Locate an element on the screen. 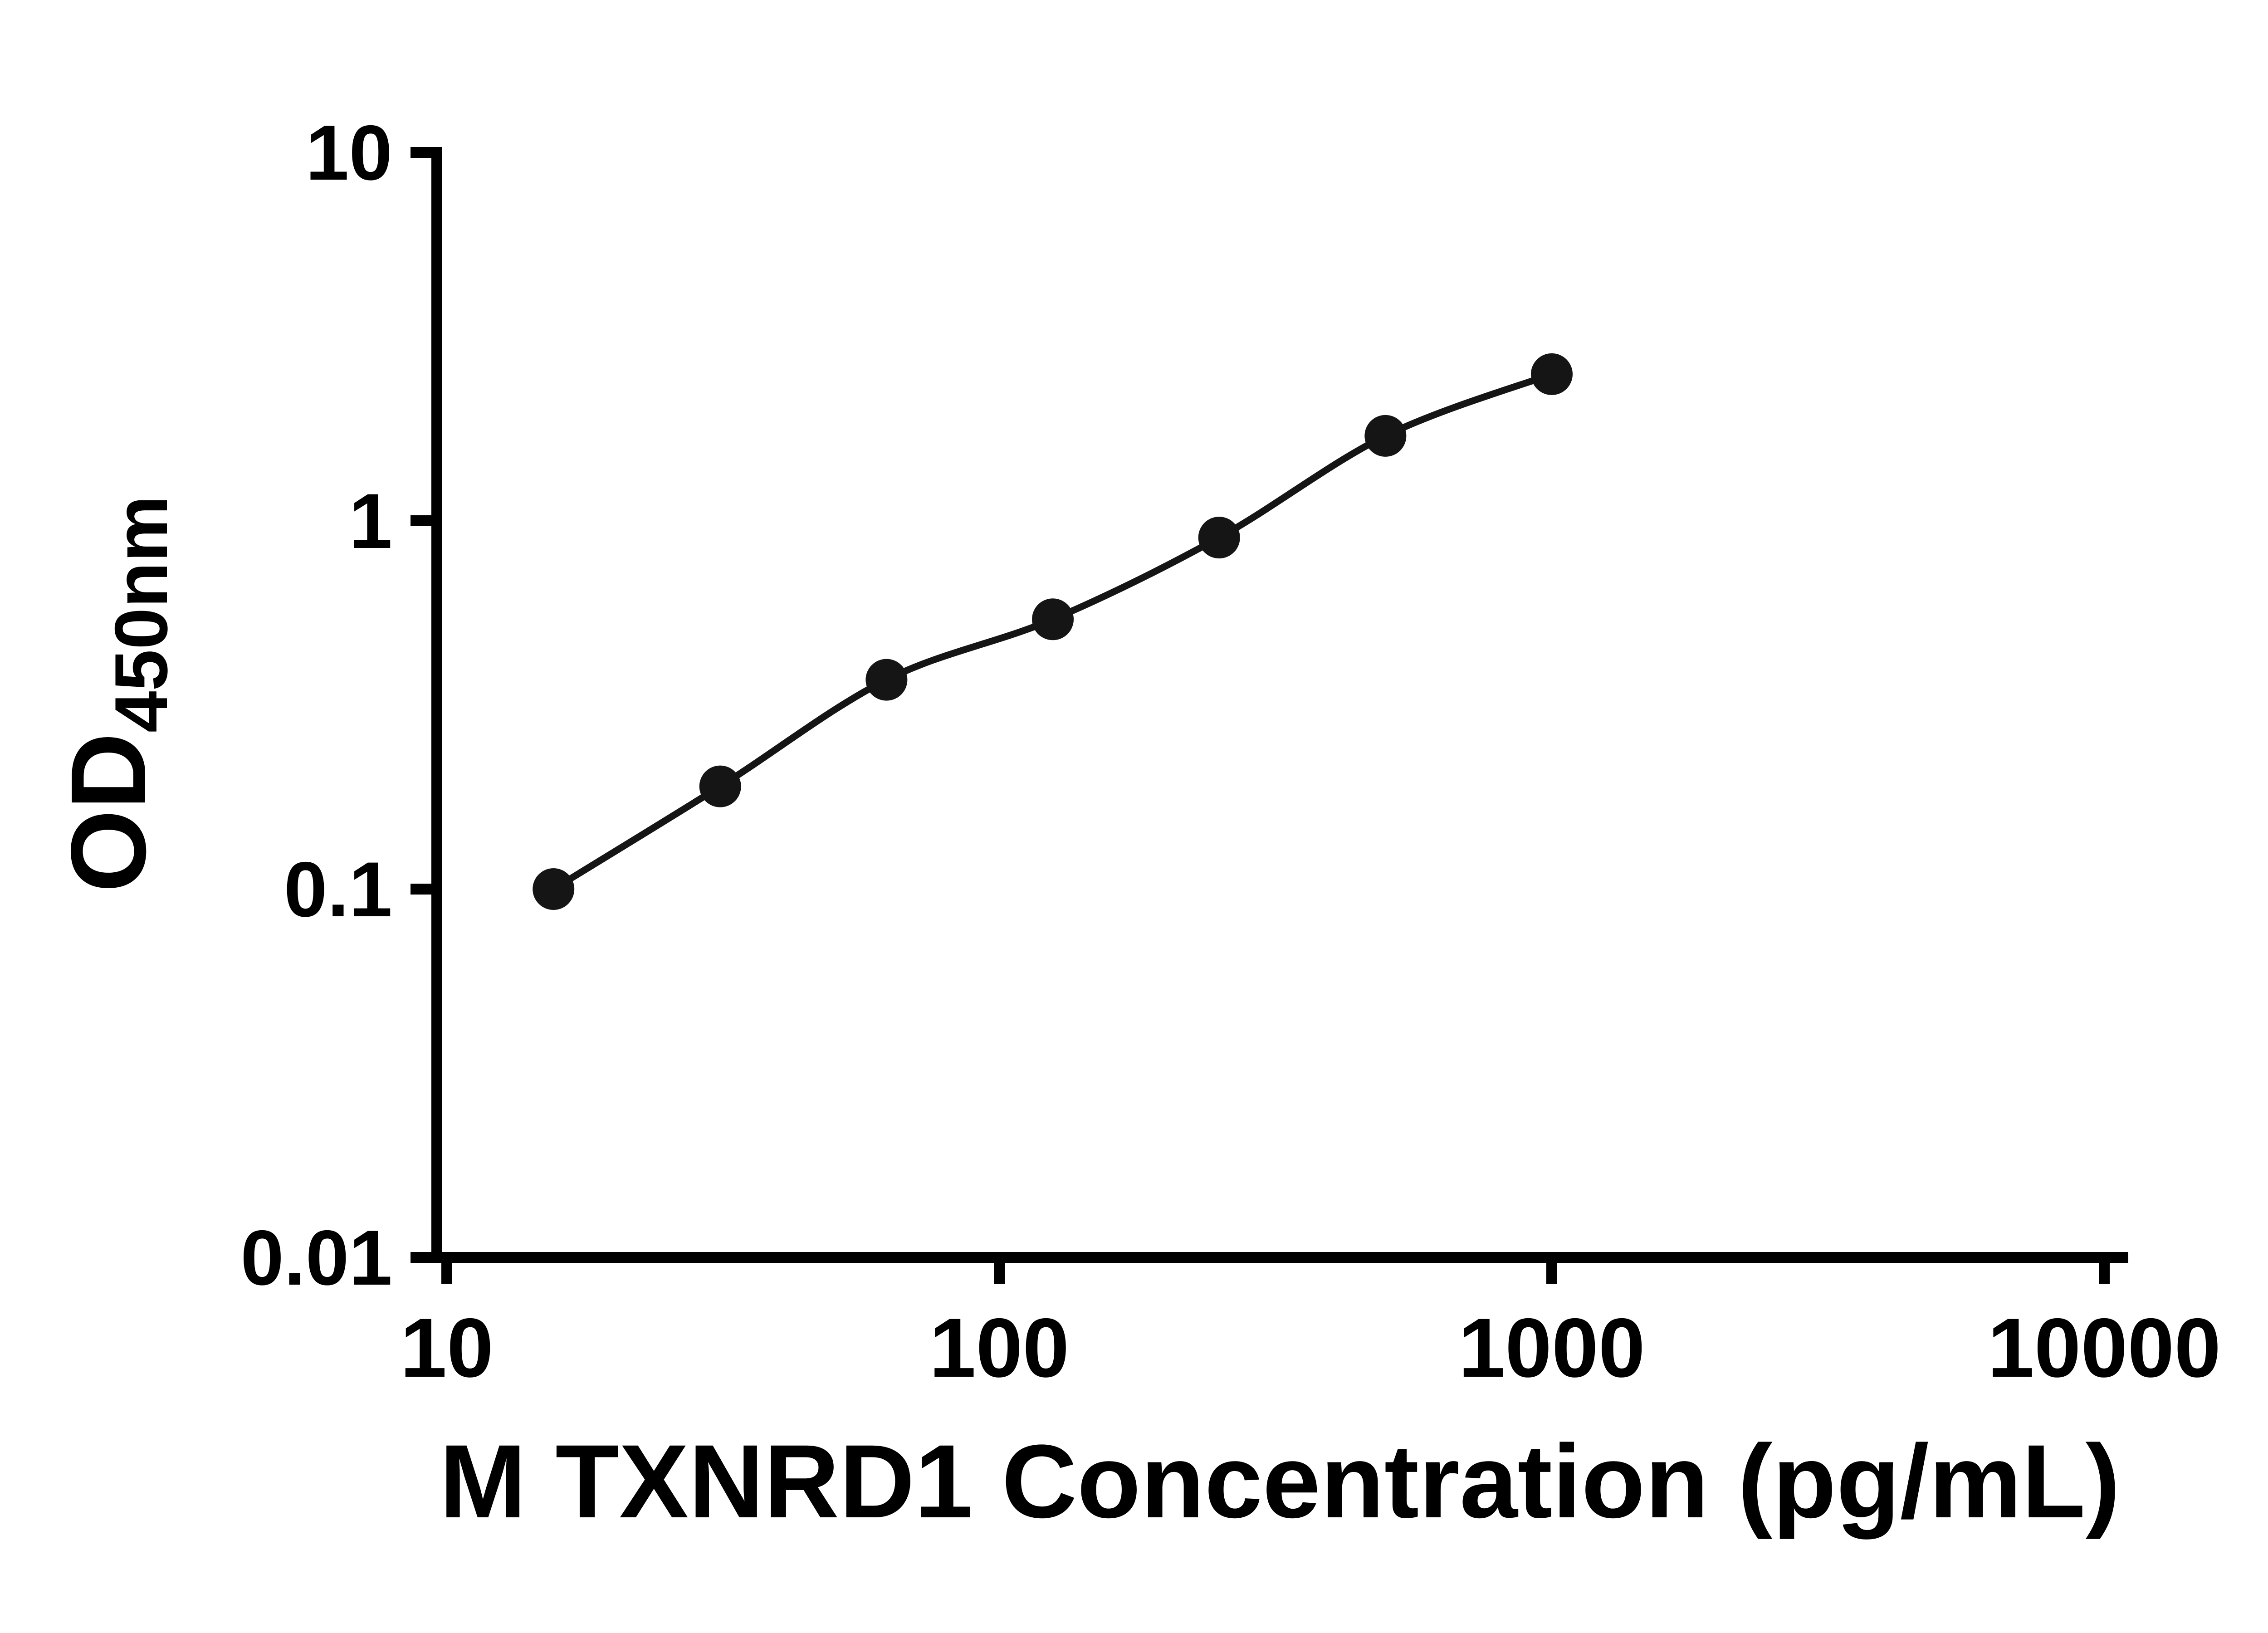 This screenshot has height=1633, width=2268. y-tick-label: 0.1 is located at coordinates (338, 889).